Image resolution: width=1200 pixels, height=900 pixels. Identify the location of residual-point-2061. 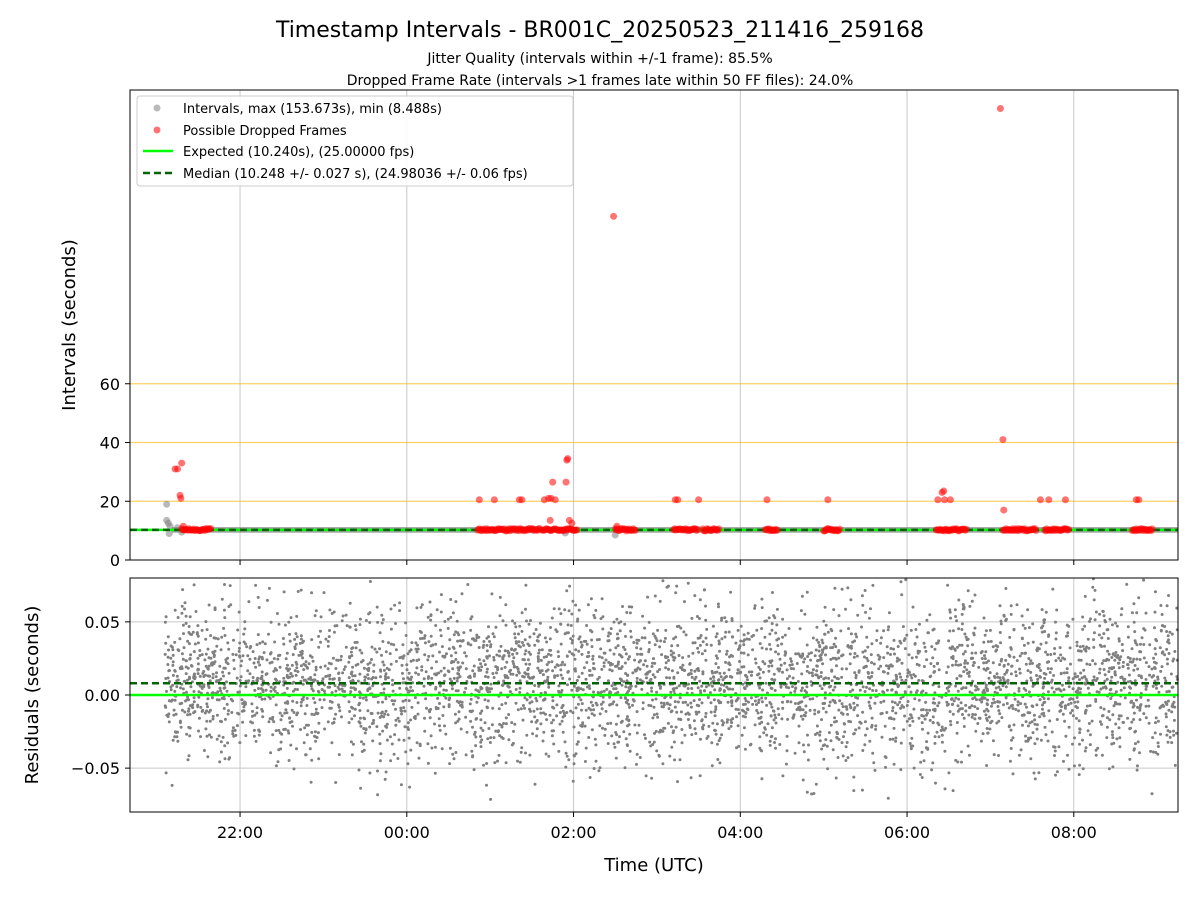
(256, 741).